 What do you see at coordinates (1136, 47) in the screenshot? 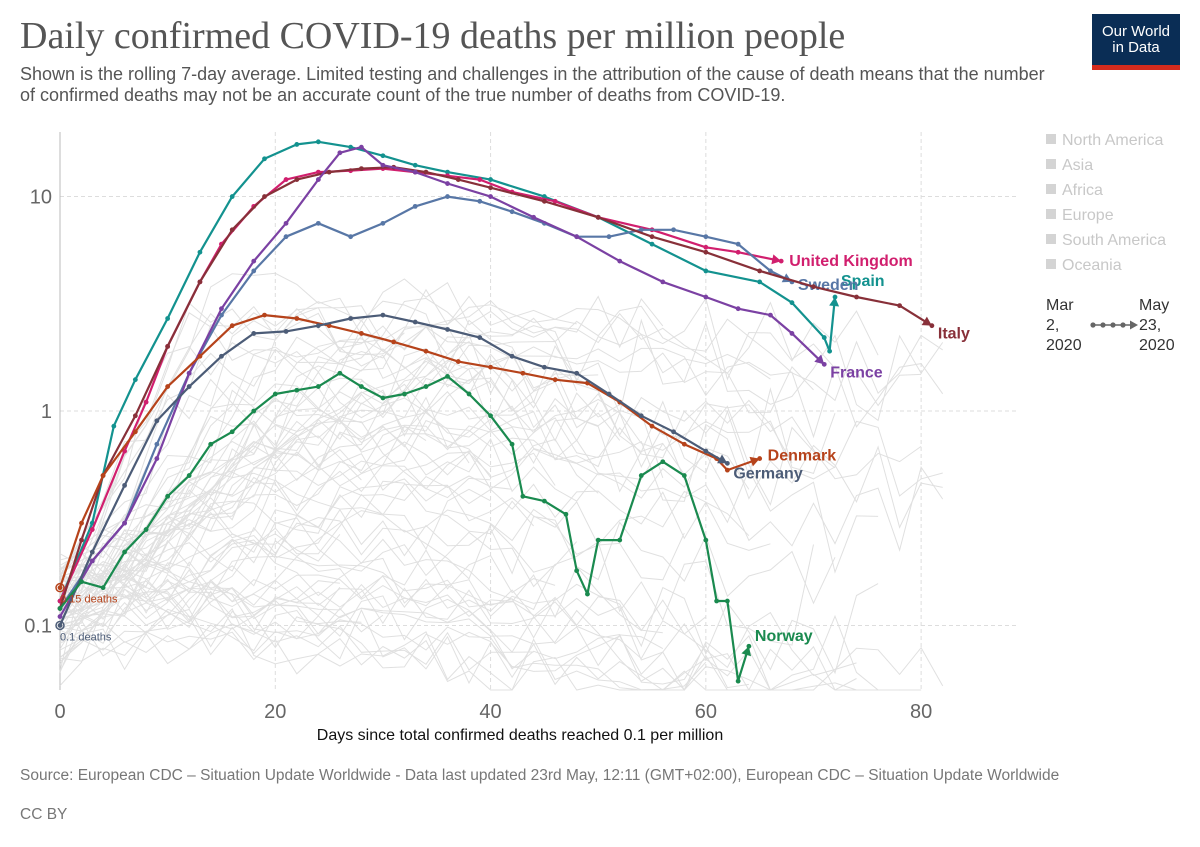
I see `logo-line-2: in Data` at bounding box center [1136, 47].